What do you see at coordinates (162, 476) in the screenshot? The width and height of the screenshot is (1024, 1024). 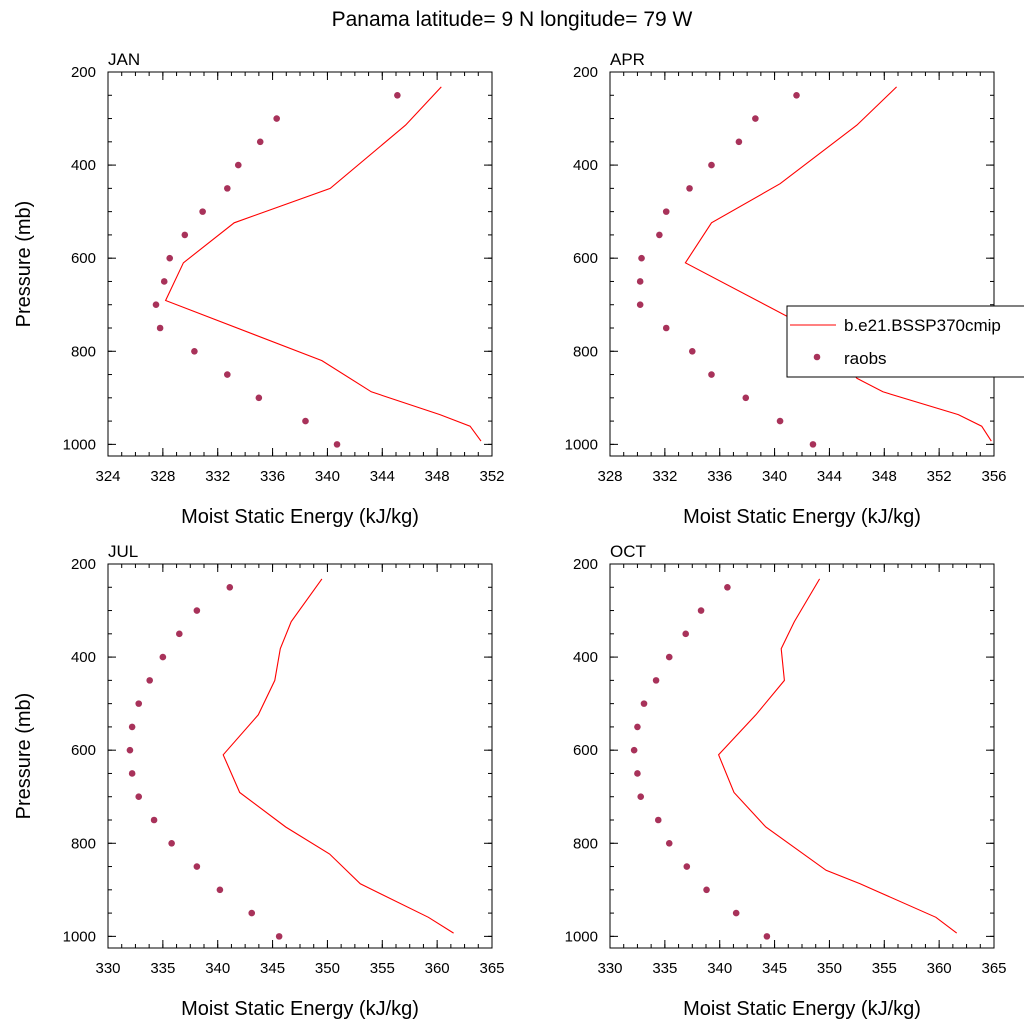 I see `x-tick-label: 328` at bounding box center [162, 476].